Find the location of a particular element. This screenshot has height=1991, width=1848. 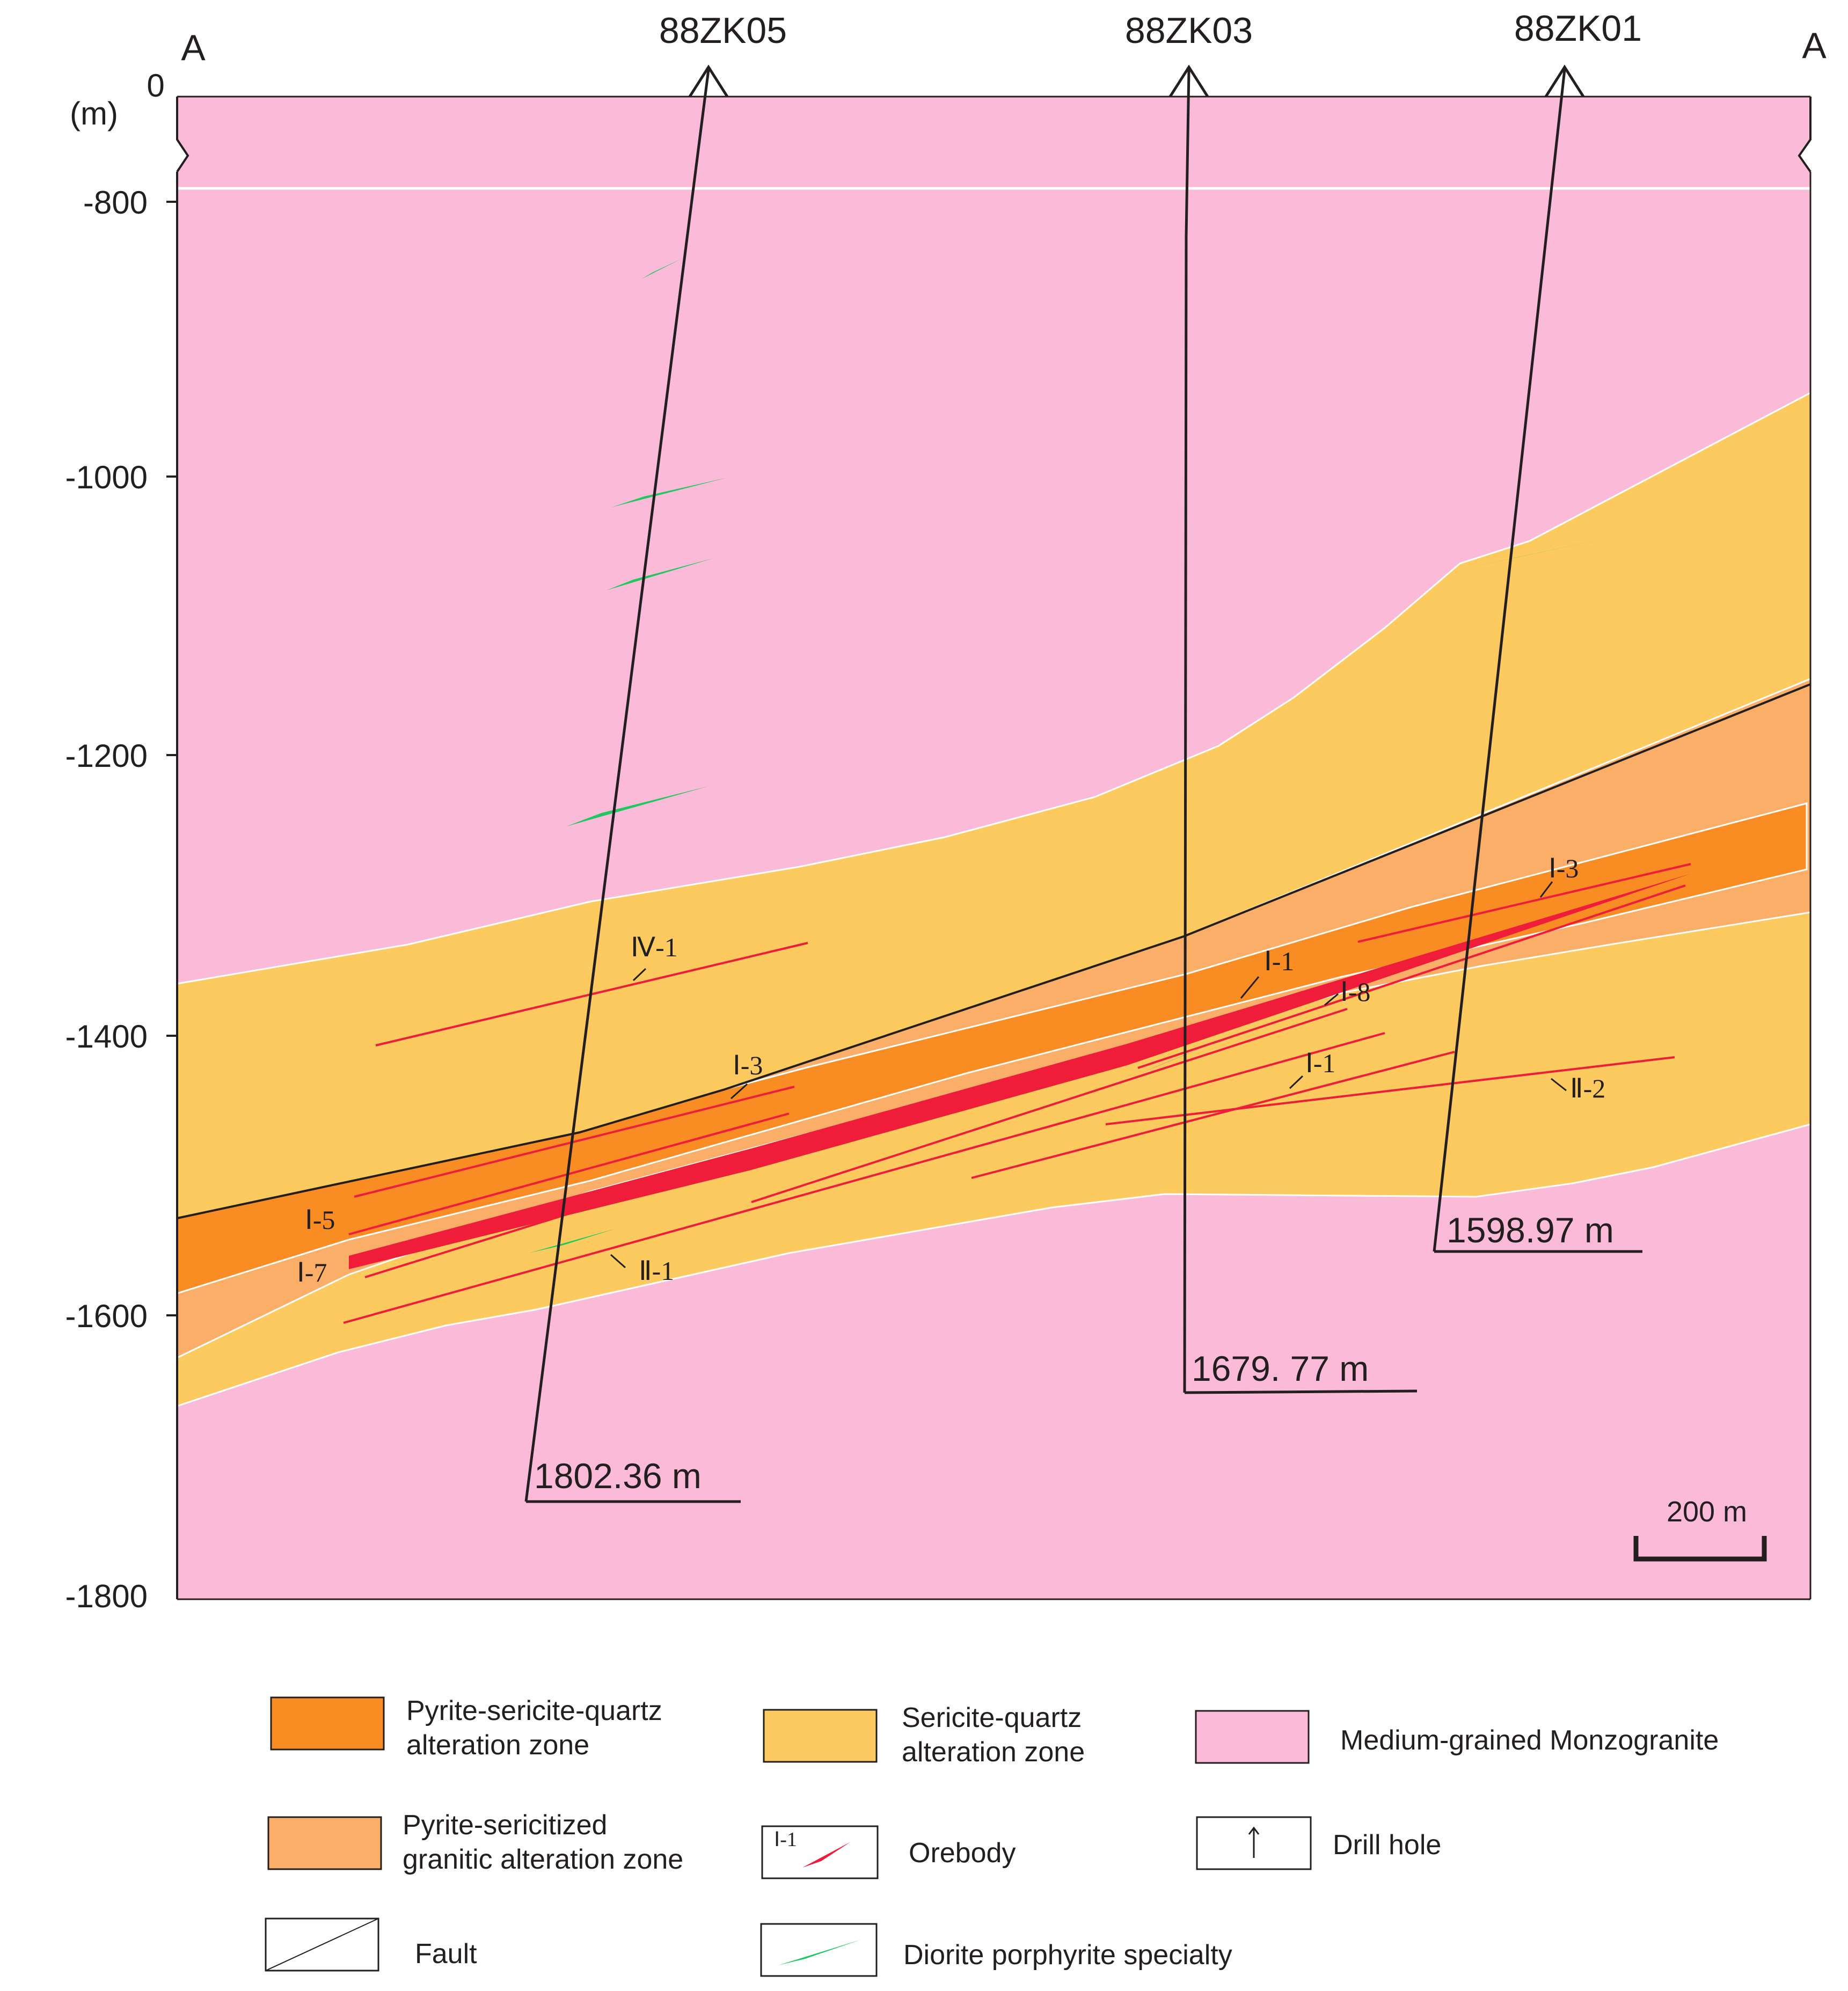

final-depth-88zk05: 1802.36 m is located at coordinates (618, 1476).